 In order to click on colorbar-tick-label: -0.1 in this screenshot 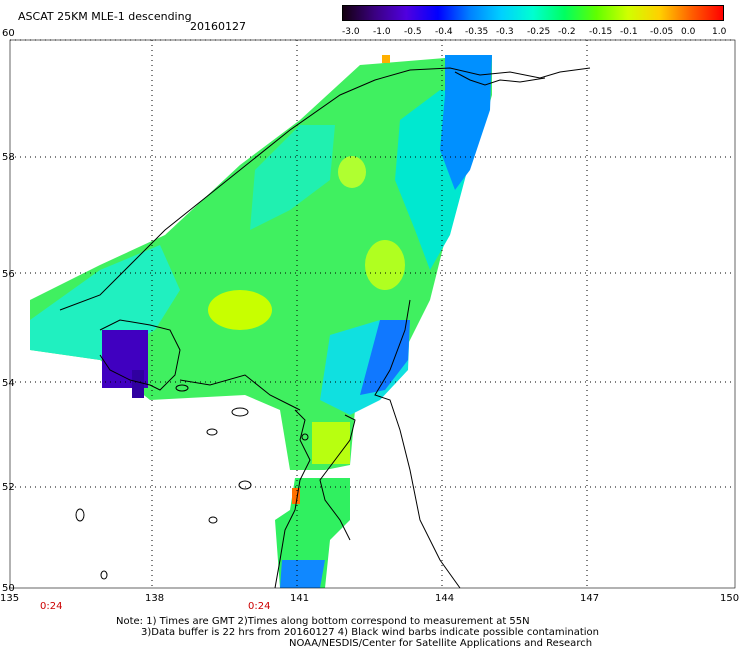, I will do `click(629, 32)`.